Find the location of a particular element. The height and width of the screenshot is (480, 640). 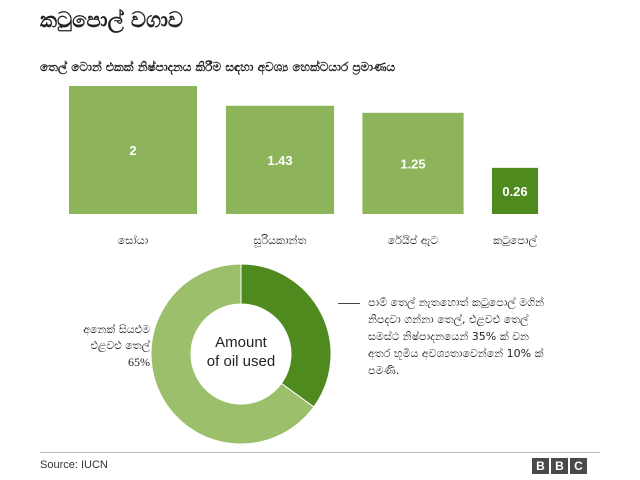

category-label: කටුපොල් is located at coordinates (515, 240).